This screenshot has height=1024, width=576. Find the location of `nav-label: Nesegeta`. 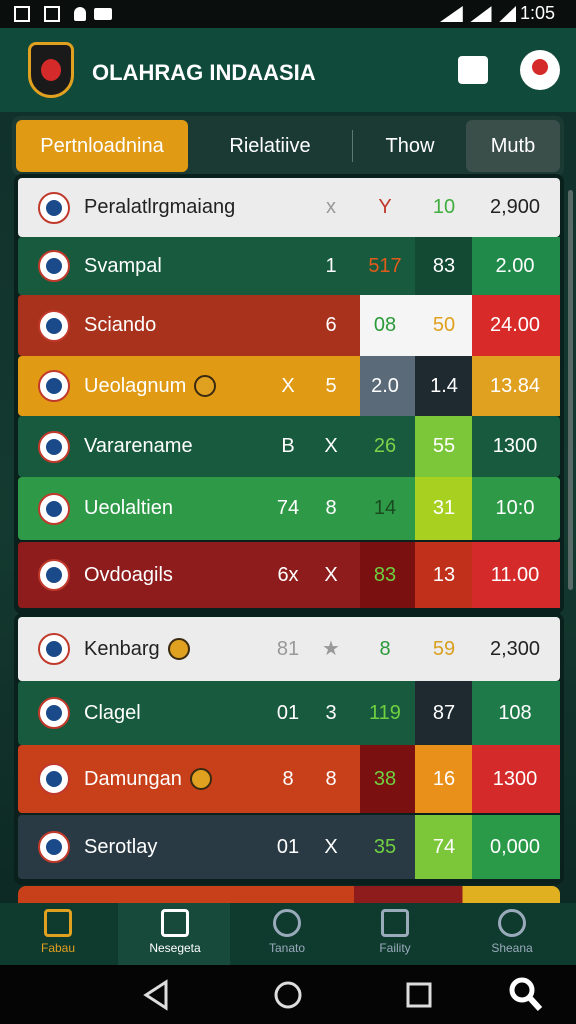

nav-label: Nesegeta is located at coordinates (175, 948).